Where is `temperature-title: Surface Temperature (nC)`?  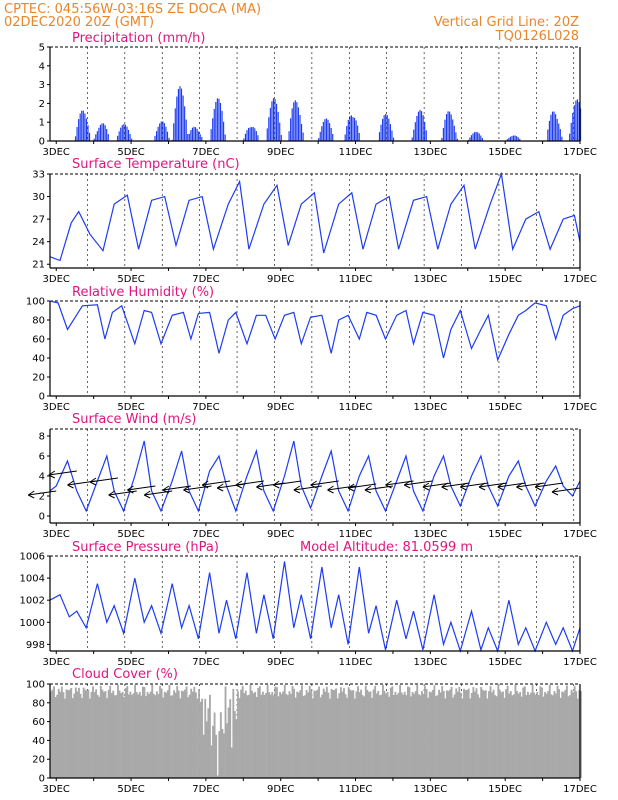
temperature-title: Surface Temperature (nC) is located at coordinates (156, 164).